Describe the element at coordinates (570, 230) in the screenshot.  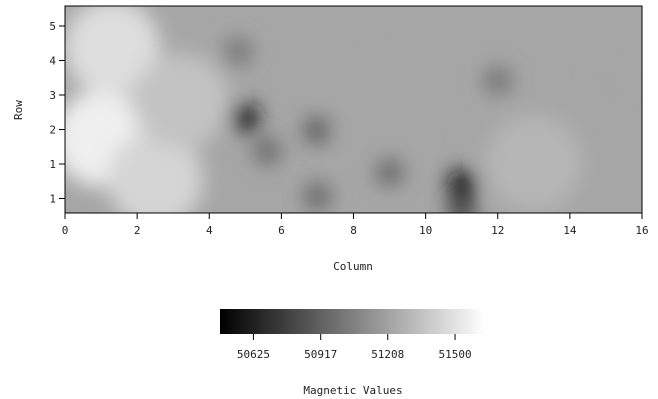
I see `x-tick-label: 14` at that location.